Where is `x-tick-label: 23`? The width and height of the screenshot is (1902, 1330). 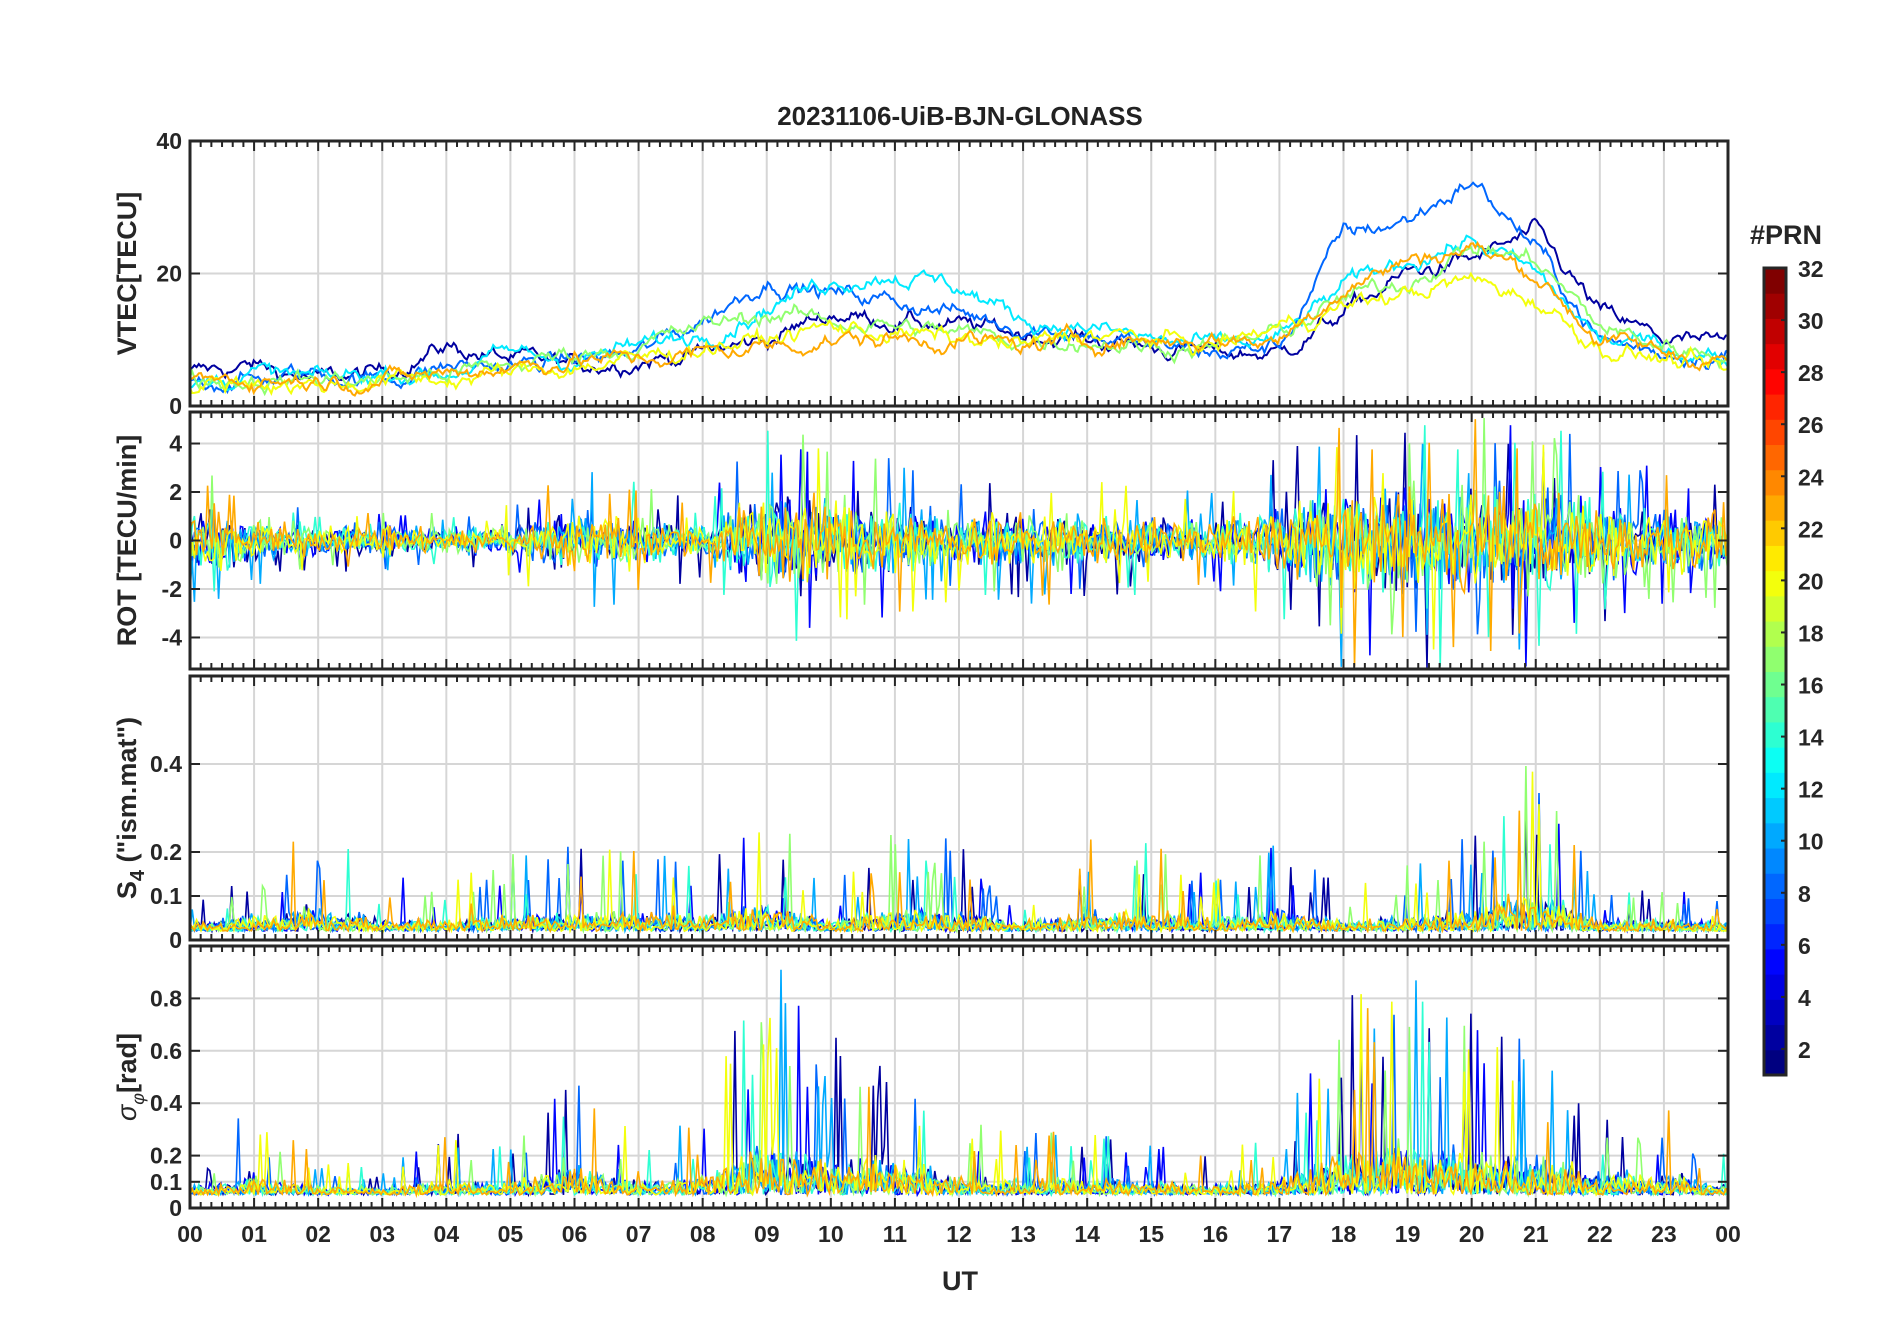
x-tick-label: 23 is located at coordinates (1664, 1234).